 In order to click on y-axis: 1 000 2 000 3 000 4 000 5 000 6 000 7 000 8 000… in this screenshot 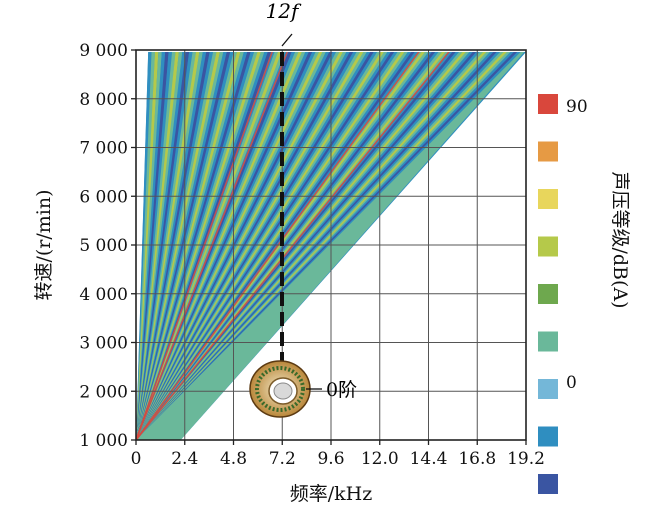, I will do `click(107, 246)`.